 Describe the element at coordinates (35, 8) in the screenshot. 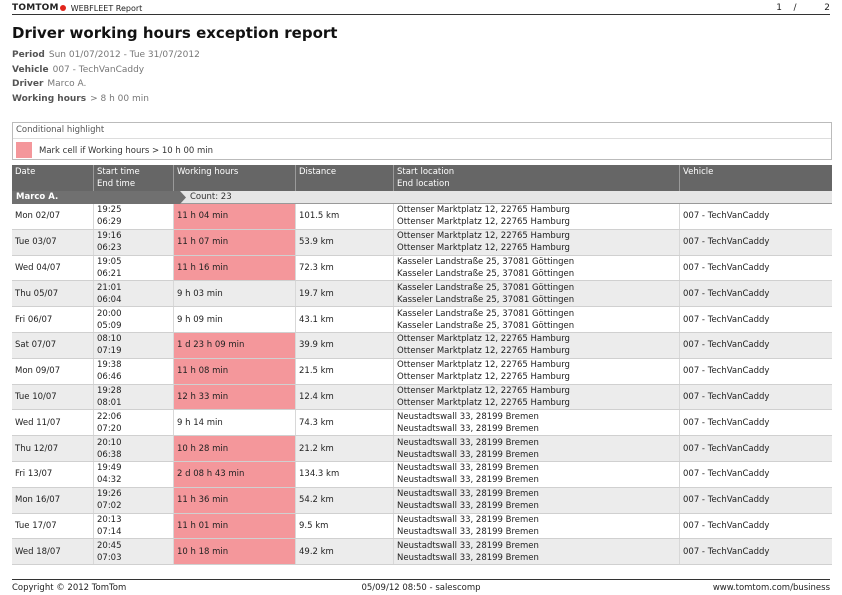

I see `brand-text: TOMTOM` at that location.